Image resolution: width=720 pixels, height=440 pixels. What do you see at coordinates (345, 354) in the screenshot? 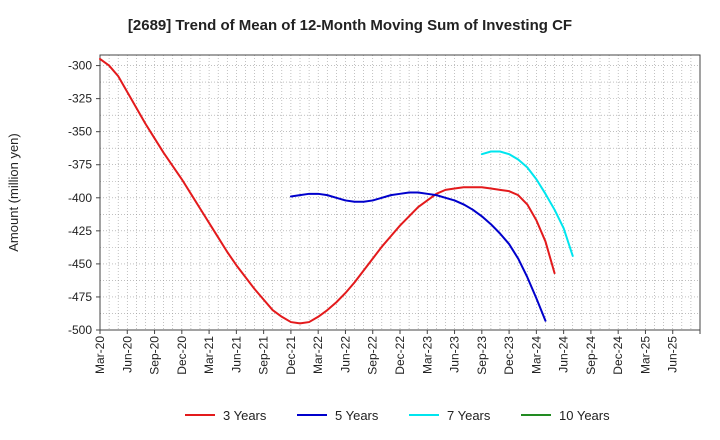
I see `x-tick-label: Jun-22` at bounding box center [345, 354].